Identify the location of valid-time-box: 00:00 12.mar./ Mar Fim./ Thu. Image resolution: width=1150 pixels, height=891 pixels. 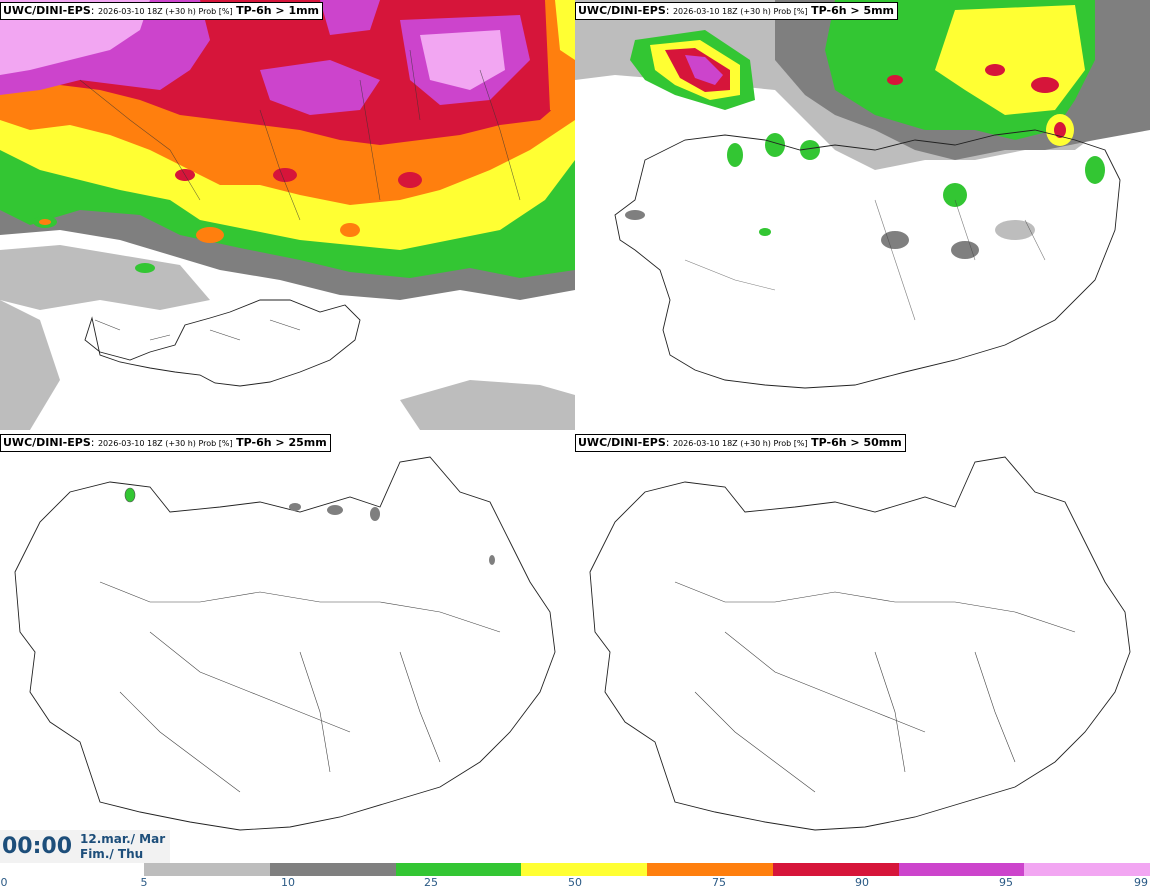
(85, 846).